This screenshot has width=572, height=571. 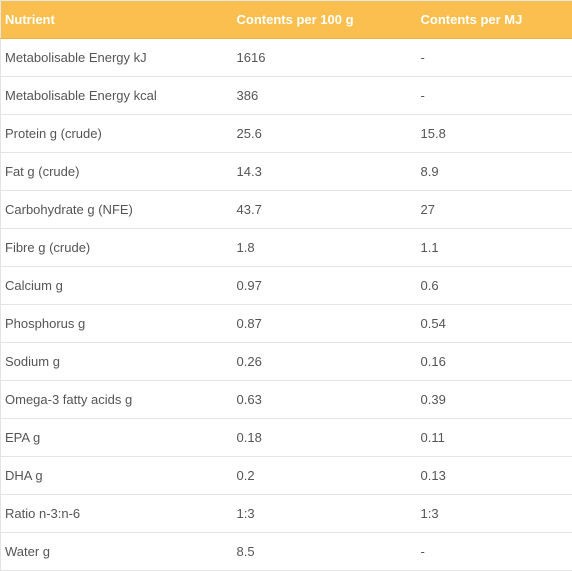 I want to click on cell-per-mj: 15.8, so click(x=494, y=134).